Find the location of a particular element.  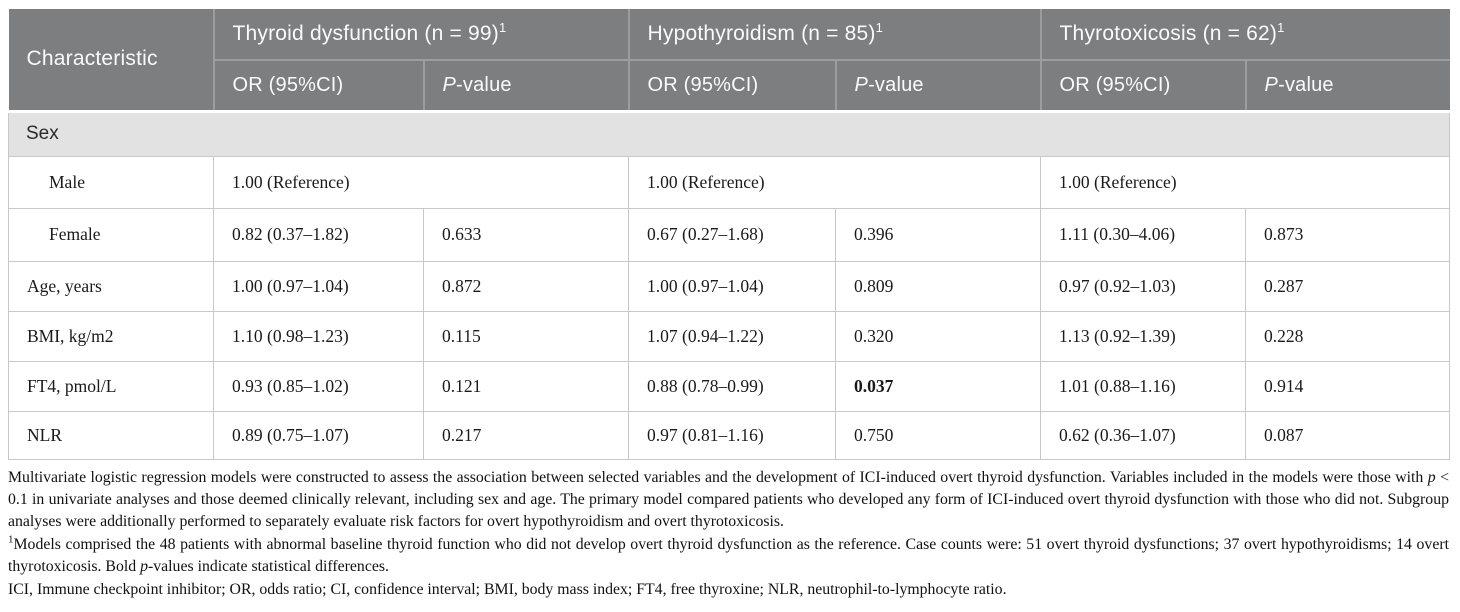

row-label: Male is located at coordinates (111, 182).